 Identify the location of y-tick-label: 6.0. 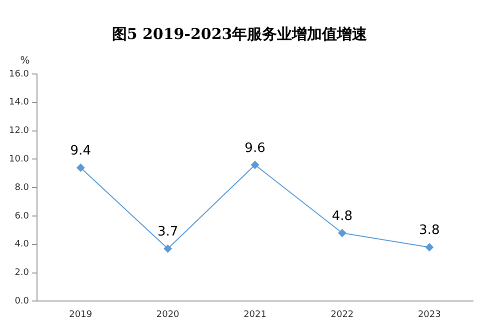
(22, 216).